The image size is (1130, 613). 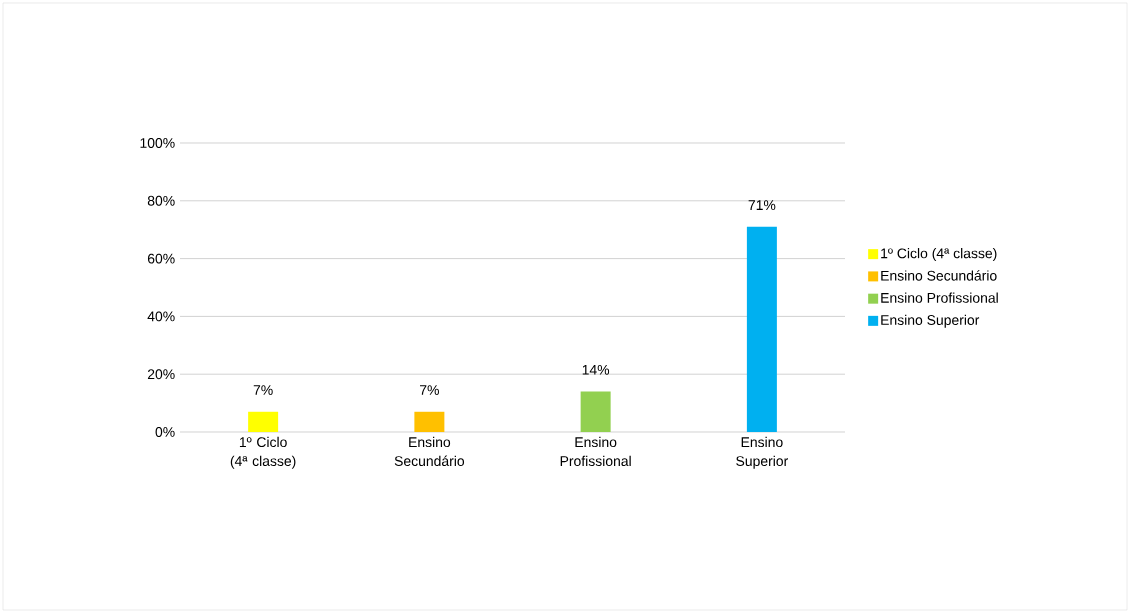 I want to click on y-tick-label: 100%, so click(x=157, y=143).